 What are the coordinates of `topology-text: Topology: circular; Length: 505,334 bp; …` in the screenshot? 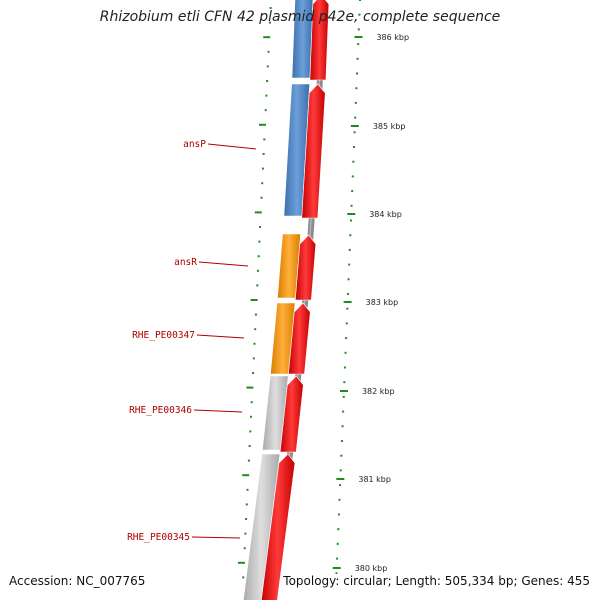 It's located at (436, 581).